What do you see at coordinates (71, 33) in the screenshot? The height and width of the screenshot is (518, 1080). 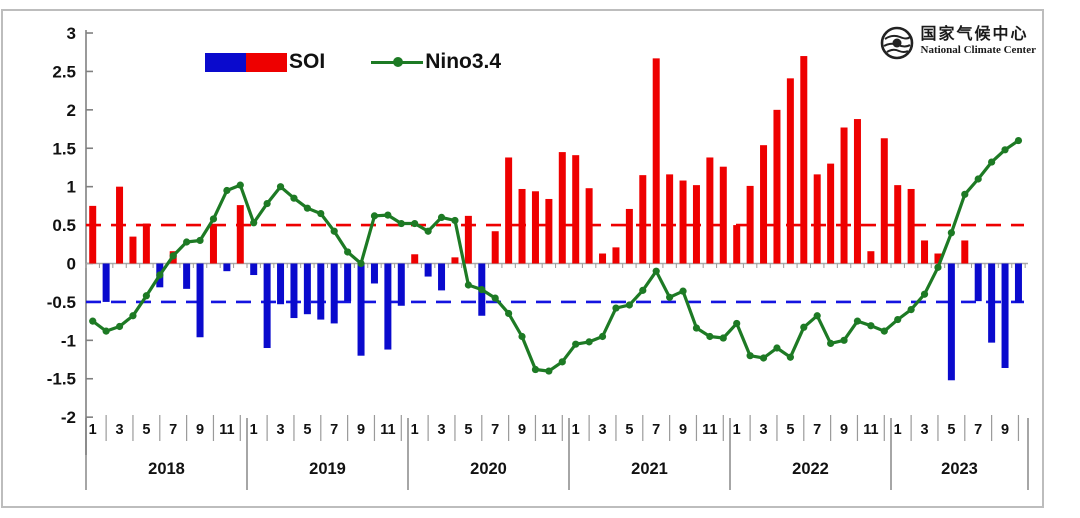 I see `y-axis-tick-label: 3` at bounding box center [71, 33].